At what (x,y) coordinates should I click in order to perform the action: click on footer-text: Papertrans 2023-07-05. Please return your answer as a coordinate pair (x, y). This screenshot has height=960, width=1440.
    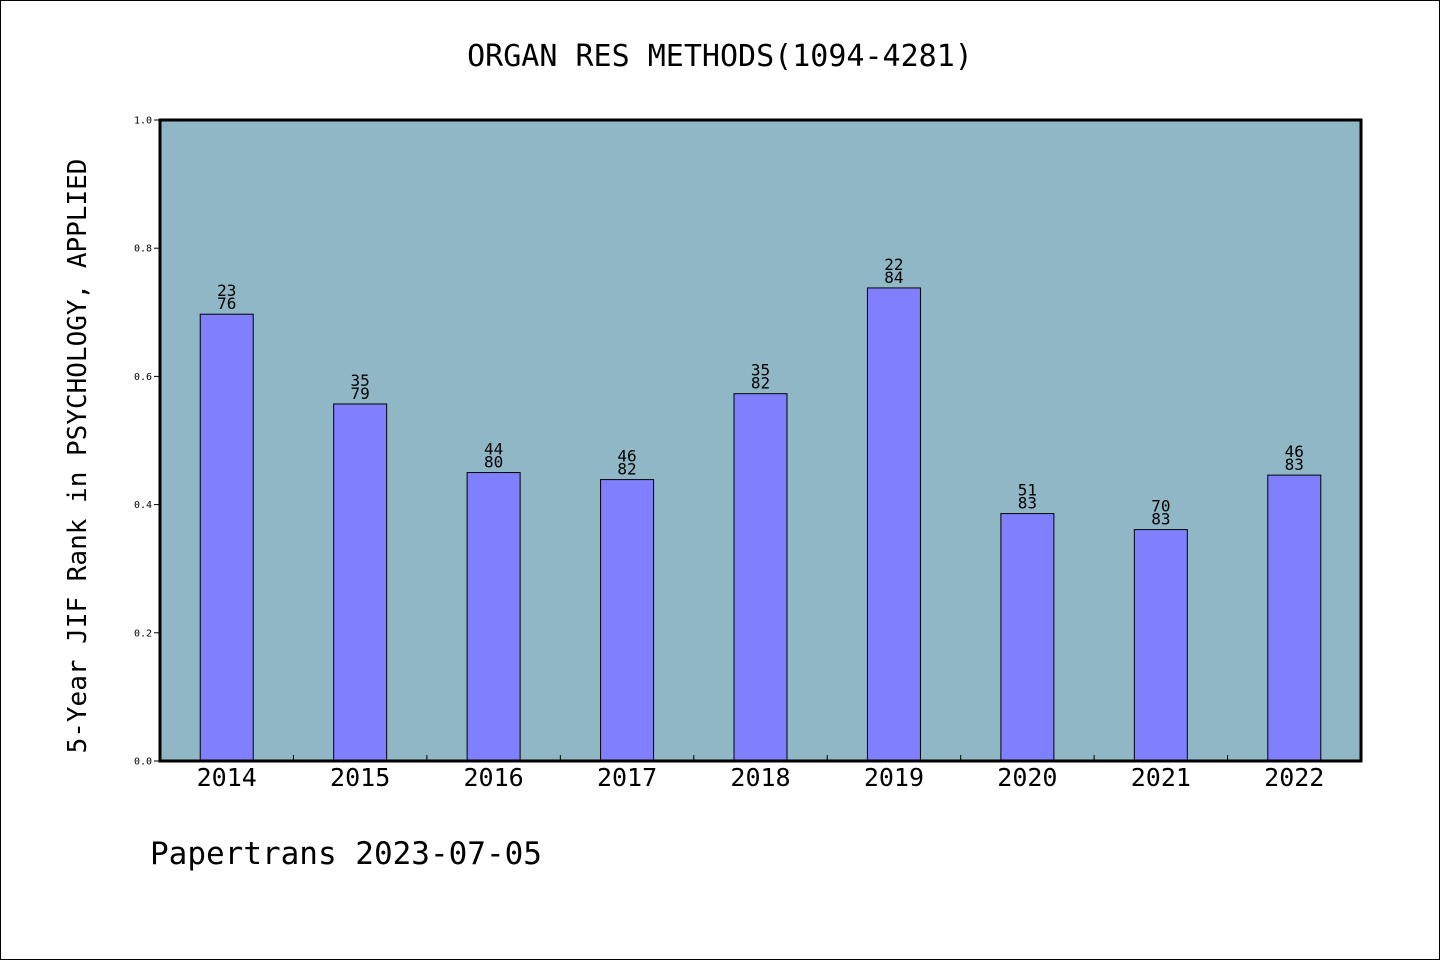
    Looking at the image, I should click on (346, 854).